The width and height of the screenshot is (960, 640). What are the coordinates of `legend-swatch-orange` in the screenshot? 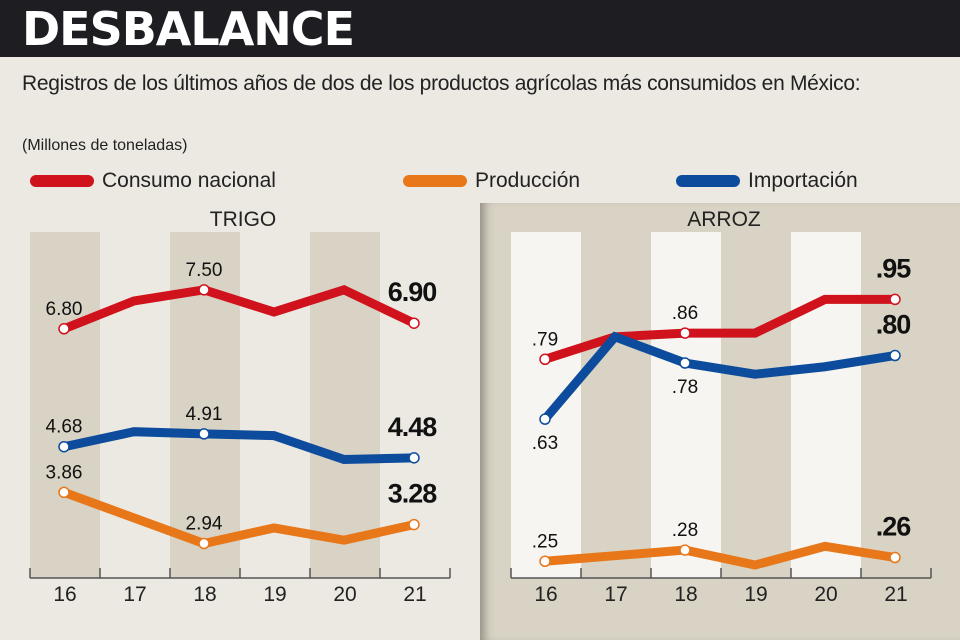 It's located at (435, 181).